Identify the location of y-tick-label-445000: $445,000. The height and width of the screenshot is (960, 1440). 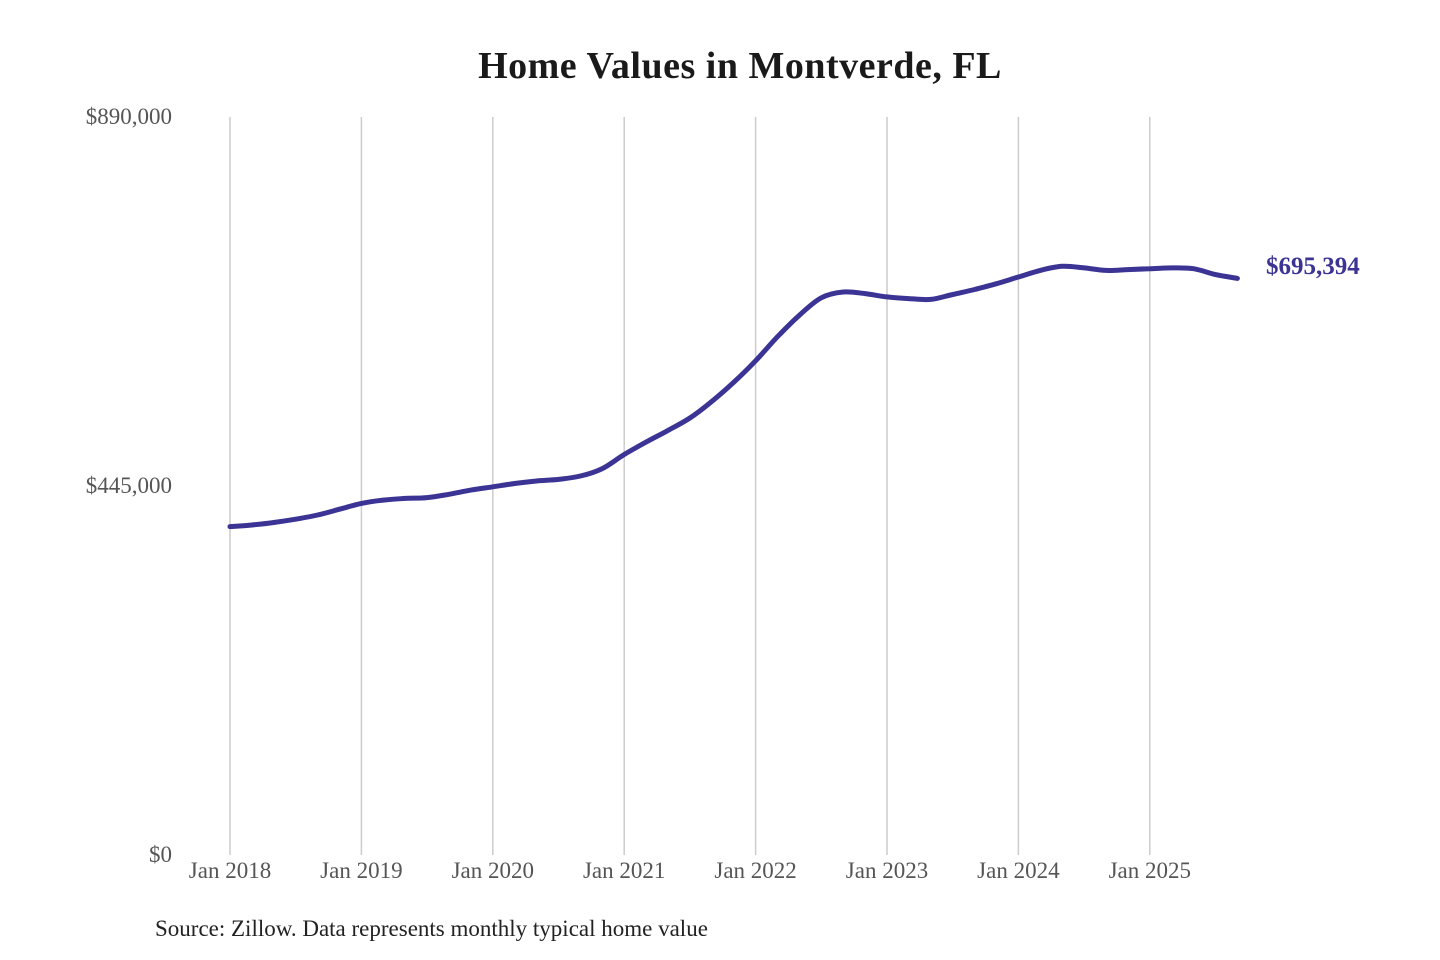
(128, 485).